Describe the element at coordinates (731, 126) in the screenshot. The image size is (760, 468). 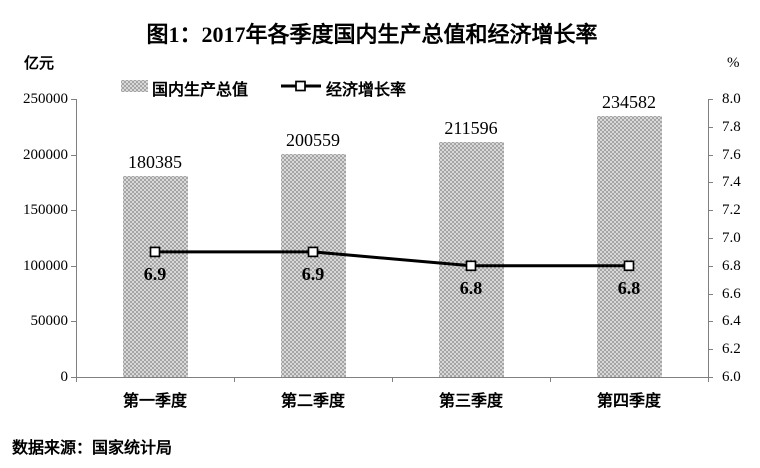
I see `right-axis-tick-label: 7.8` at that location.